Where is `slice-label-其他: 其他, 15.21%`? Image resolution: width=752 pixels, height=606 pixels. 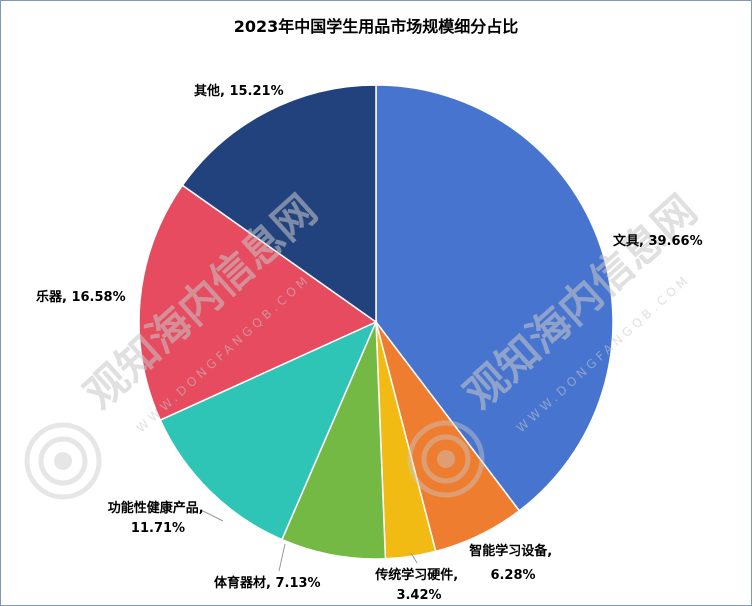
slice-label-其他: 其他, 15.21% is located at coordinates (239, 91).